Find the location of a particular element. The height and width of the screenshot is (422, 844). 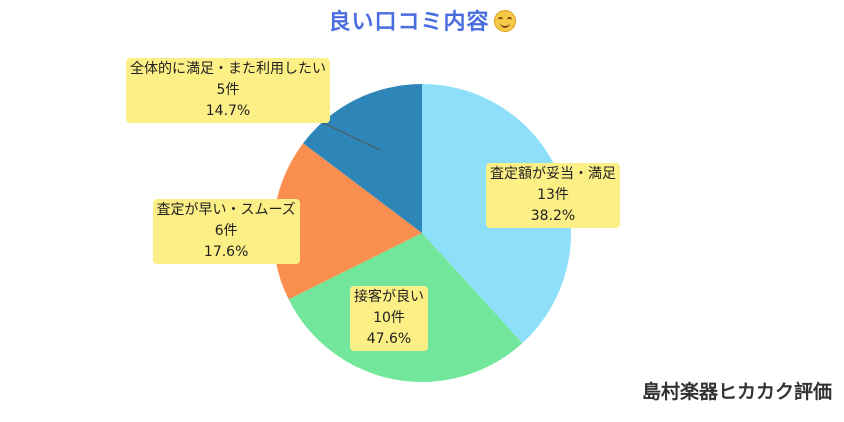

slice-name: 全体的に満足・また利用したい is located at coordinates (228, 68).